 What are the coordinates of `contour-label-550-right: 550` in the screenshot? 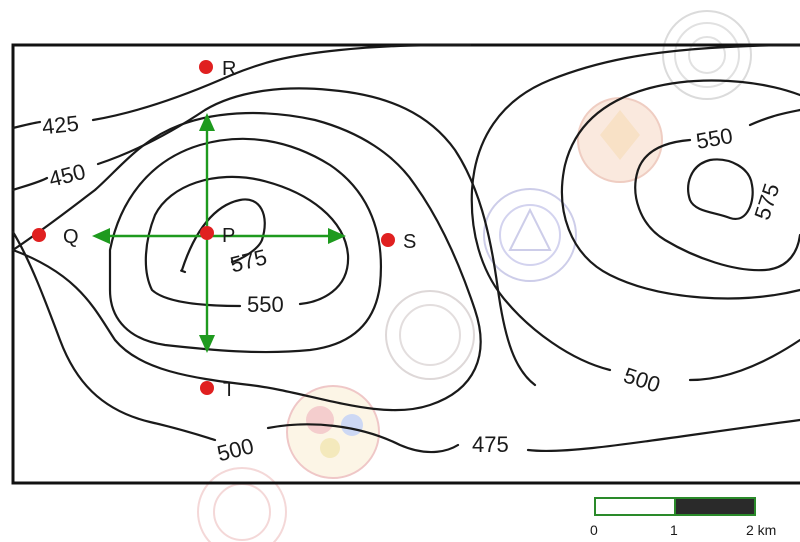 It's located at (714, 138).